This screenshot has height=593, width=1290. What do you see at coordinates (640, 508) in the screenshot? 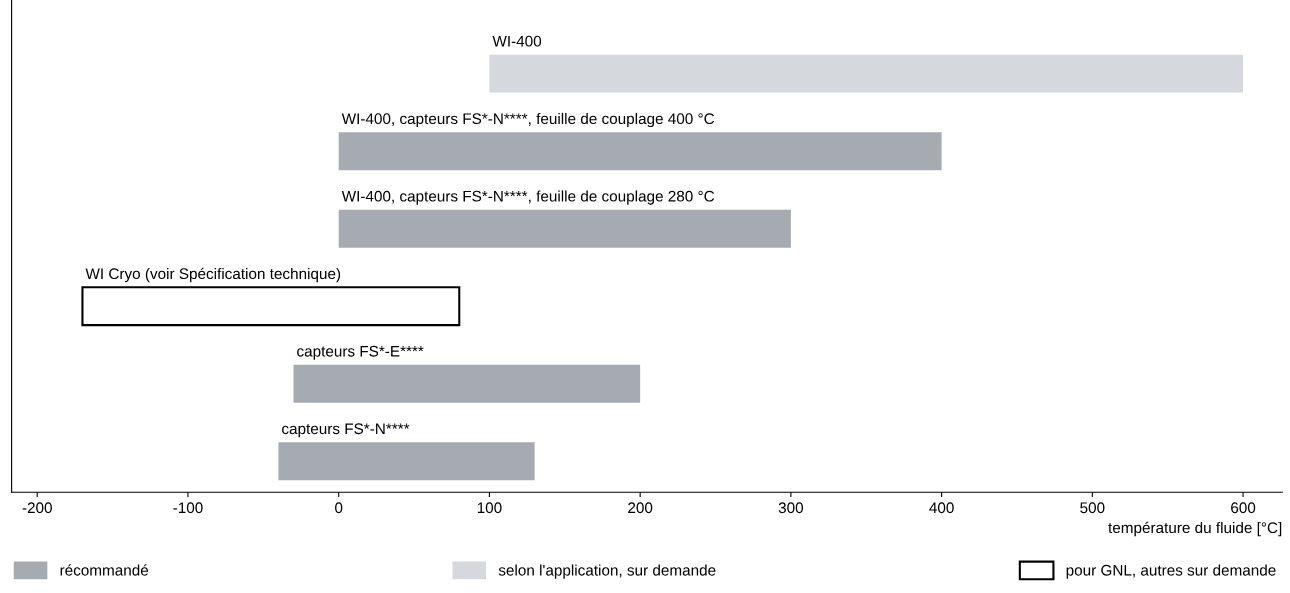
I see `x-tick-label: 200` at bounding box center [640, 508].